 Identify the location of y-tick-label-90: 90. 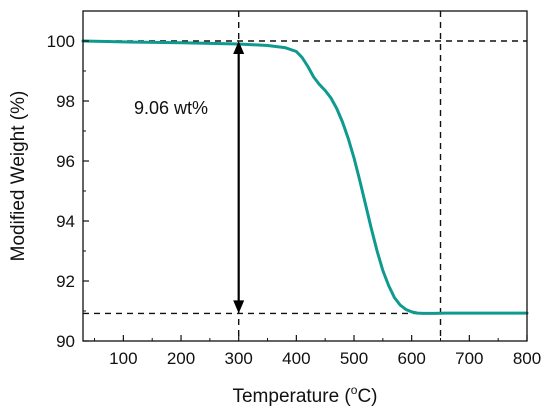
(65, 341).